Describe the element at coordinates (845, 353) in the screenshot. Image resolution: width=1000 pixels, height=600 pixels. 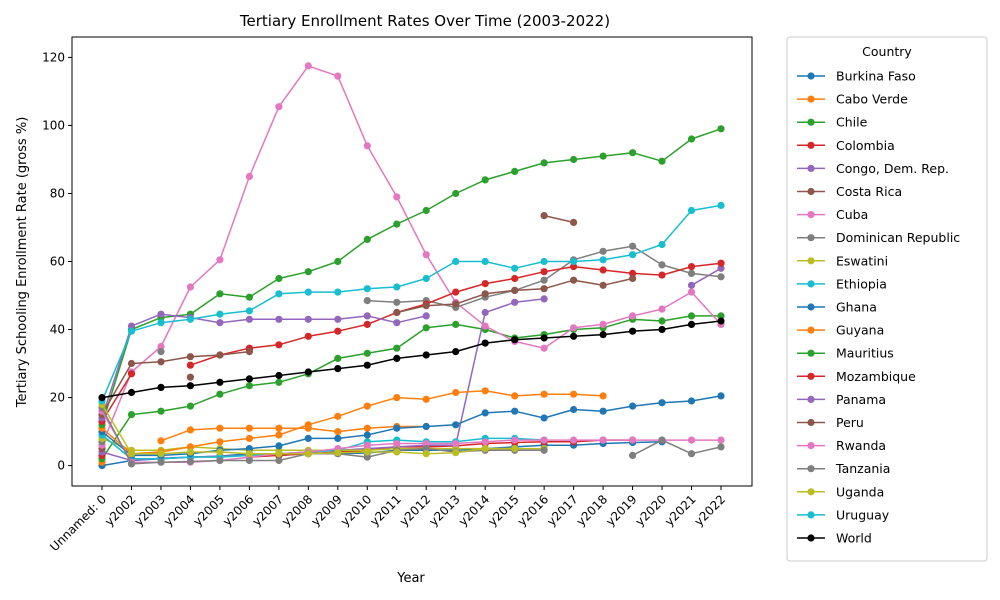
I see `legend-entry: Mauritius` at that location.